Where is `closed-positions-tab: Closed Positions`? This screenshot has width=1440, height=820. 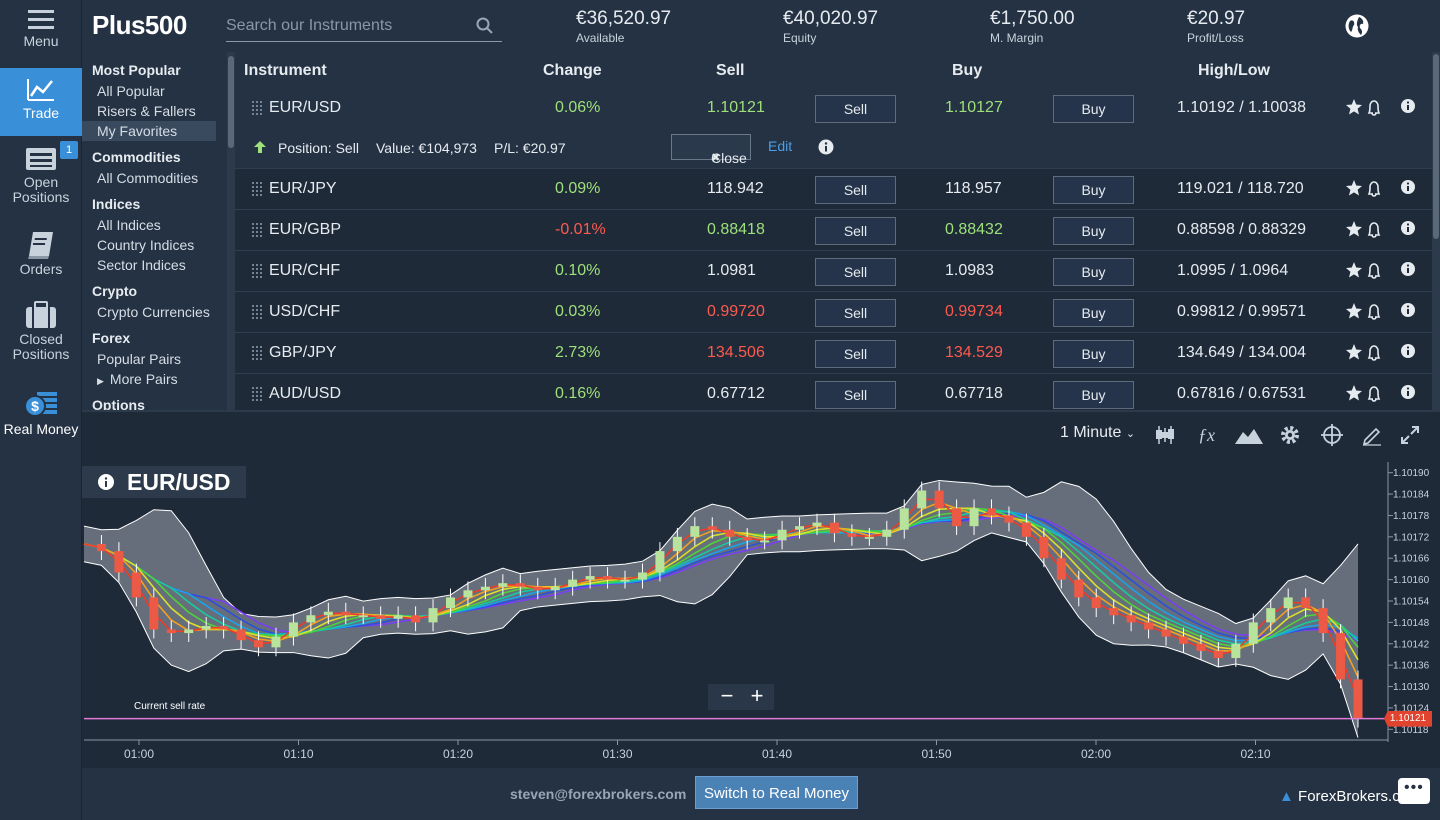
closed-positions-tab: Closed Positions is located at coordinates (41, 331).